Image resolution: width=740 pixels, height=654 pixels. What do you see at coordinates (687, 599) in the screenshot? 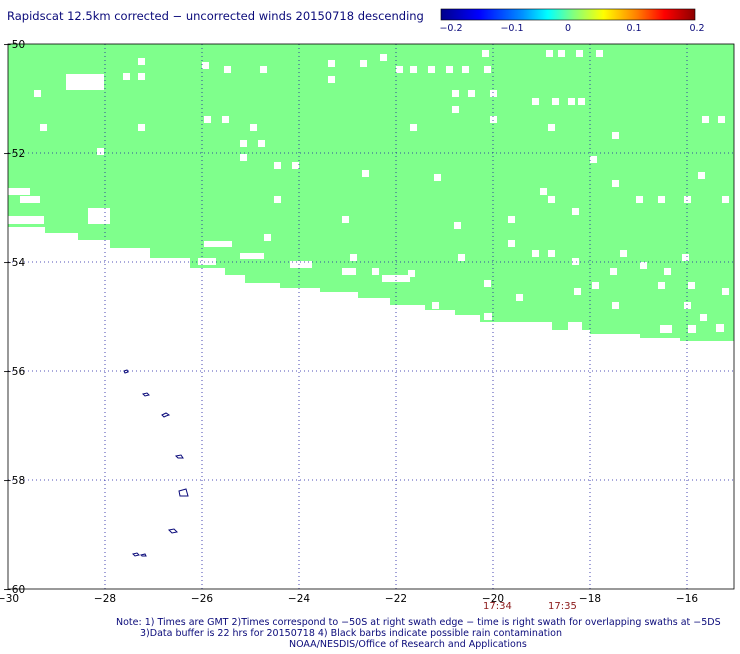
I see `x-tick-label: −16` at bounding box center [687, 599].